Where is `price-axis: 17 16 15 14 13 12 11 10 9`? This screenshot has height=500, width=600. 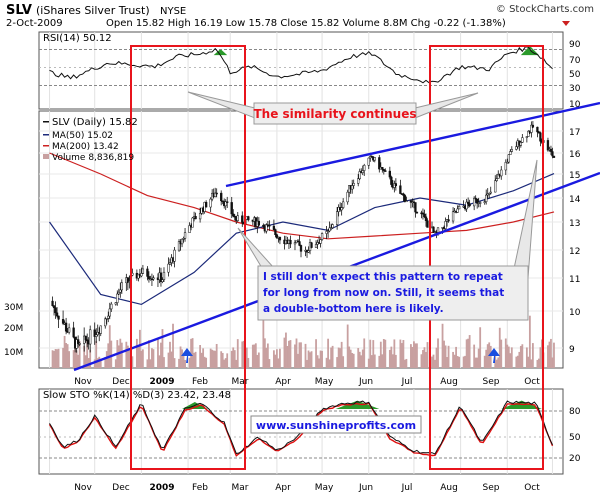 price-axis: 17 16 15 14 13 12 11 10 9 is located at coordinates (575, 241).